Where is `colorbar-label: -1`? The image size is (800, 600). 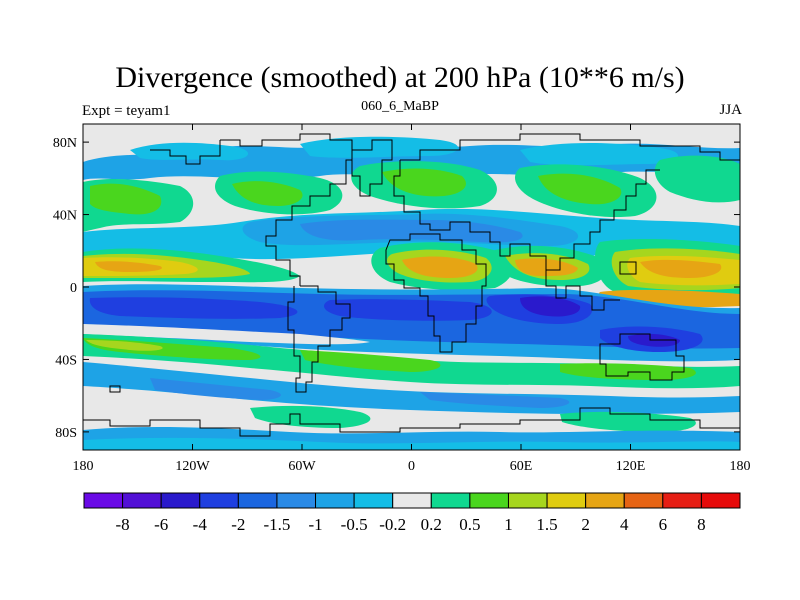 colorbar-label: -1 is located at coordinates (315, 524).